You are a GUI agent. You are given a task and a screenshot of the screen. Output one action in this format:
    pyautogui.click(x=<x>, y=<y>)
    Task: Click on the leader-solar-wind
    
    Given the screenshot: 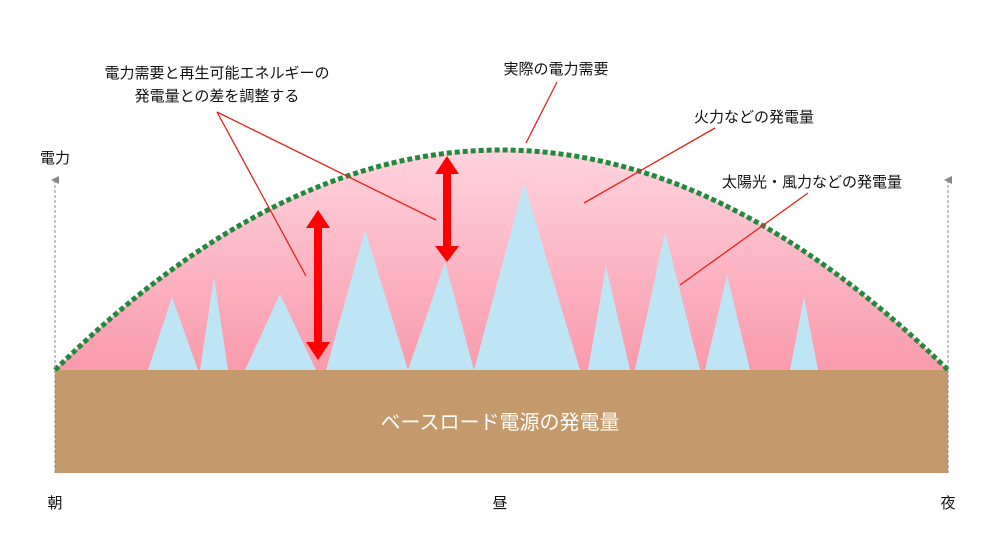 What is the action you would take?
    pyautogui.click(x=744, y=239)
    